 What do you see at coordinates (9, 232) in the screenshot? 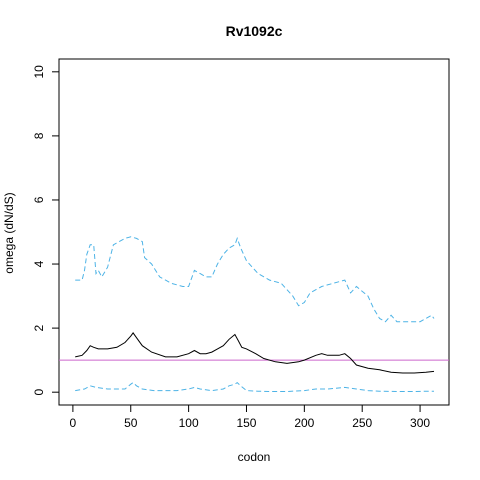
I see `y-axis-label: omega (dN/dS)` at bounding box center [9, 232].